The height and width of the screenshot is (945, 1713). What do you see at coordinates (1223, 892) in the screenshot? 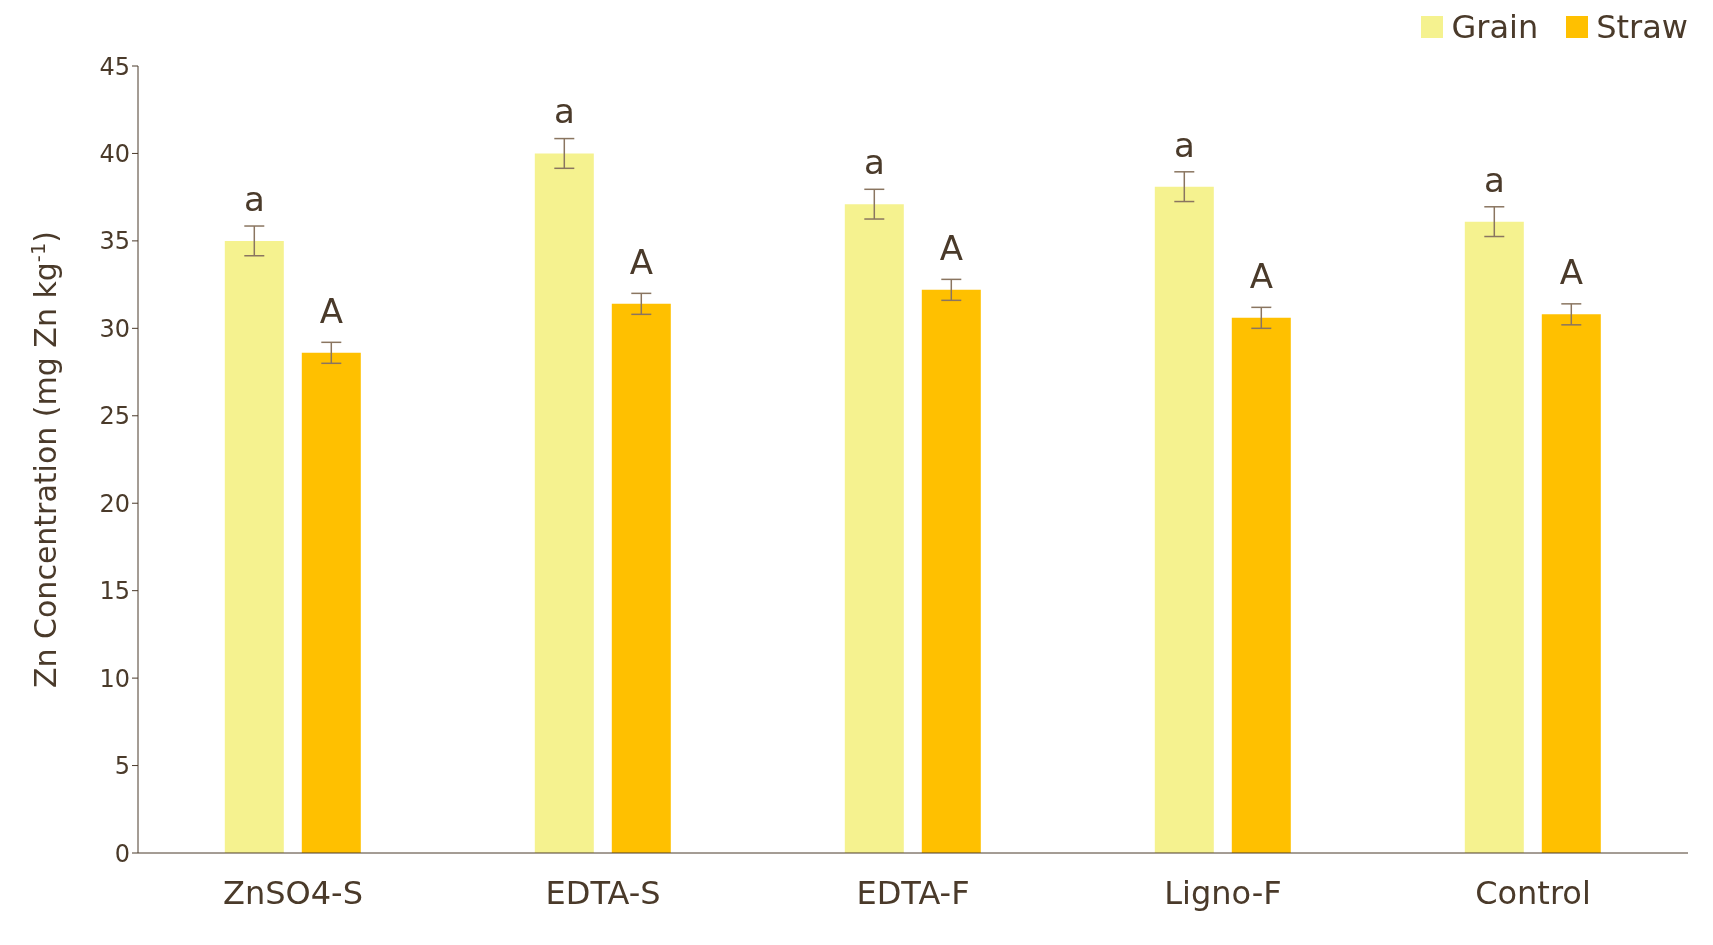
I see `x-tick-label: Ligno-F` at bounding box center [1223, 892].